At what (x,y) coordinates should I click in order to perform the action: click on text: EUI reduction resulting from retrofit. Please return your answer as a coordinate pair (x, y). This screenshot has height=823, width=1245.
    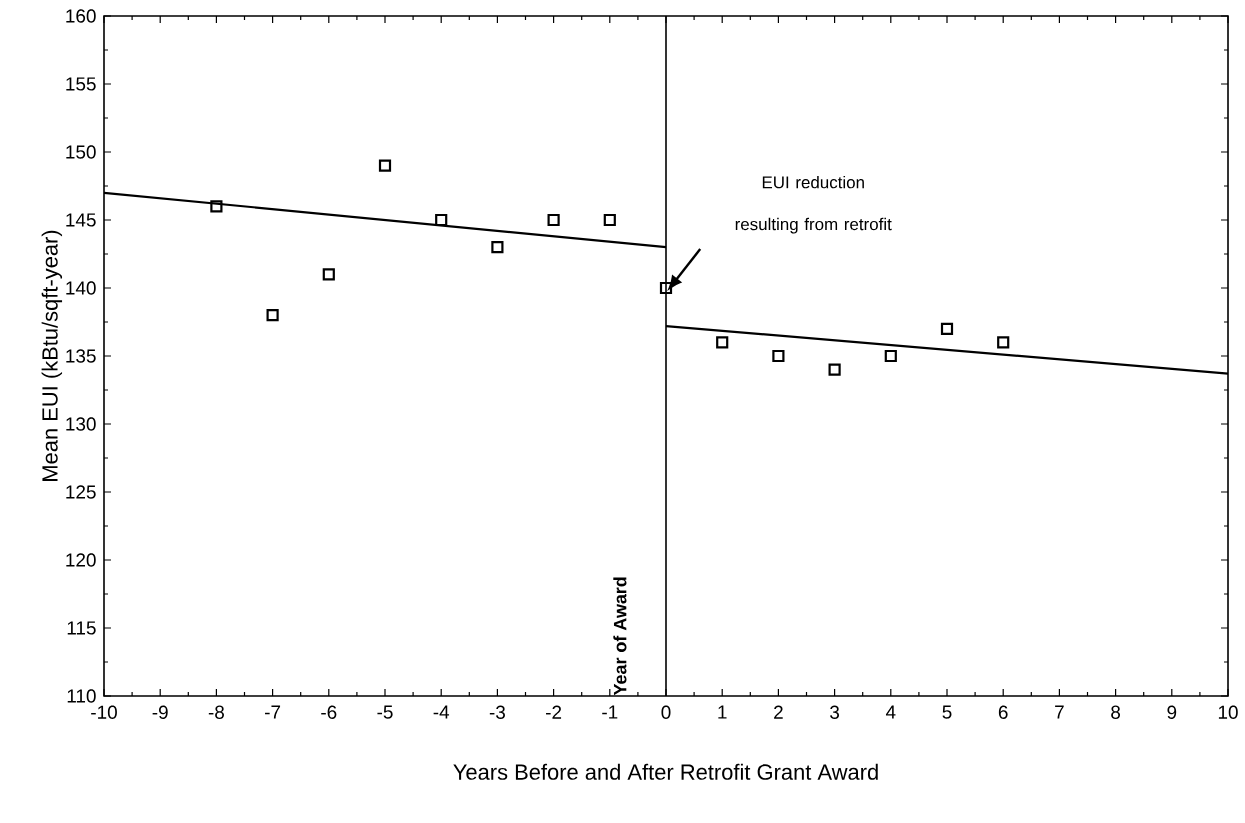
    Looking at the image, I should click on (813, 204).